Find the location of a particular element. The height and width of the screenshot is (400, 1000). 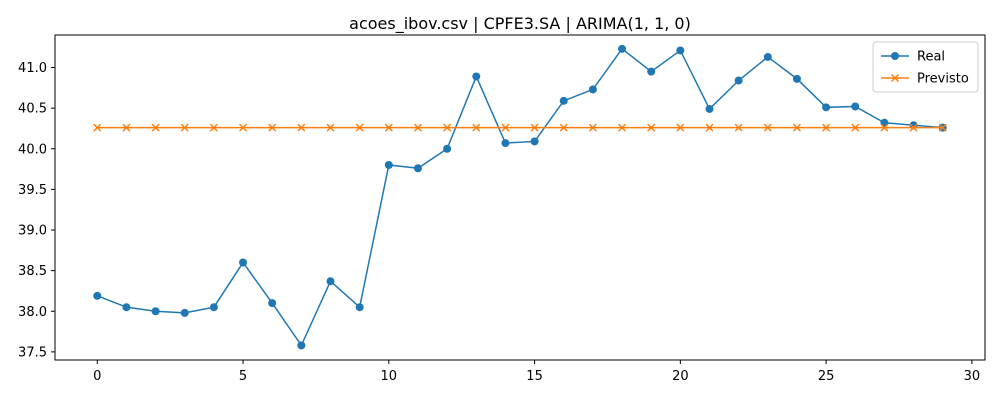

x-tick-label: 30 is located at coordinates (972, 376).